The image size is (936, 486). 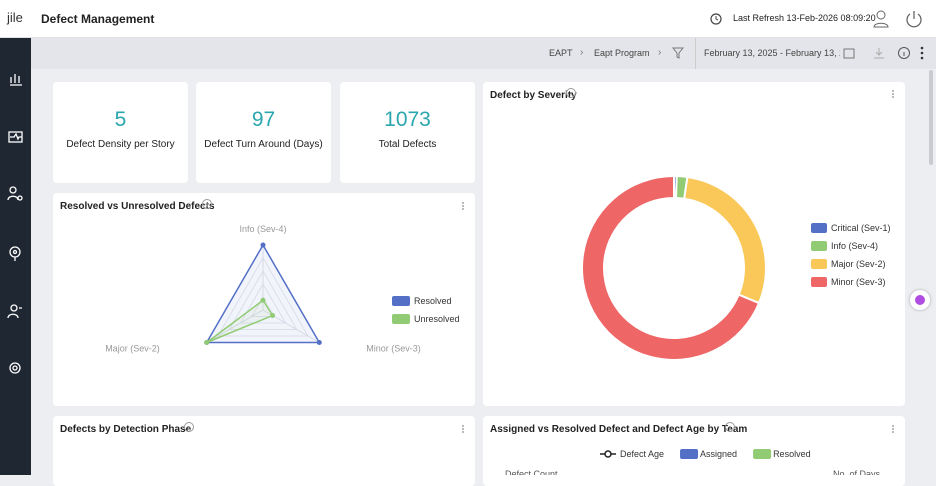 What do you see at coordinates (678, 53) in the screenshot?
I see `filter-icon` at bounding box center [678, 53].